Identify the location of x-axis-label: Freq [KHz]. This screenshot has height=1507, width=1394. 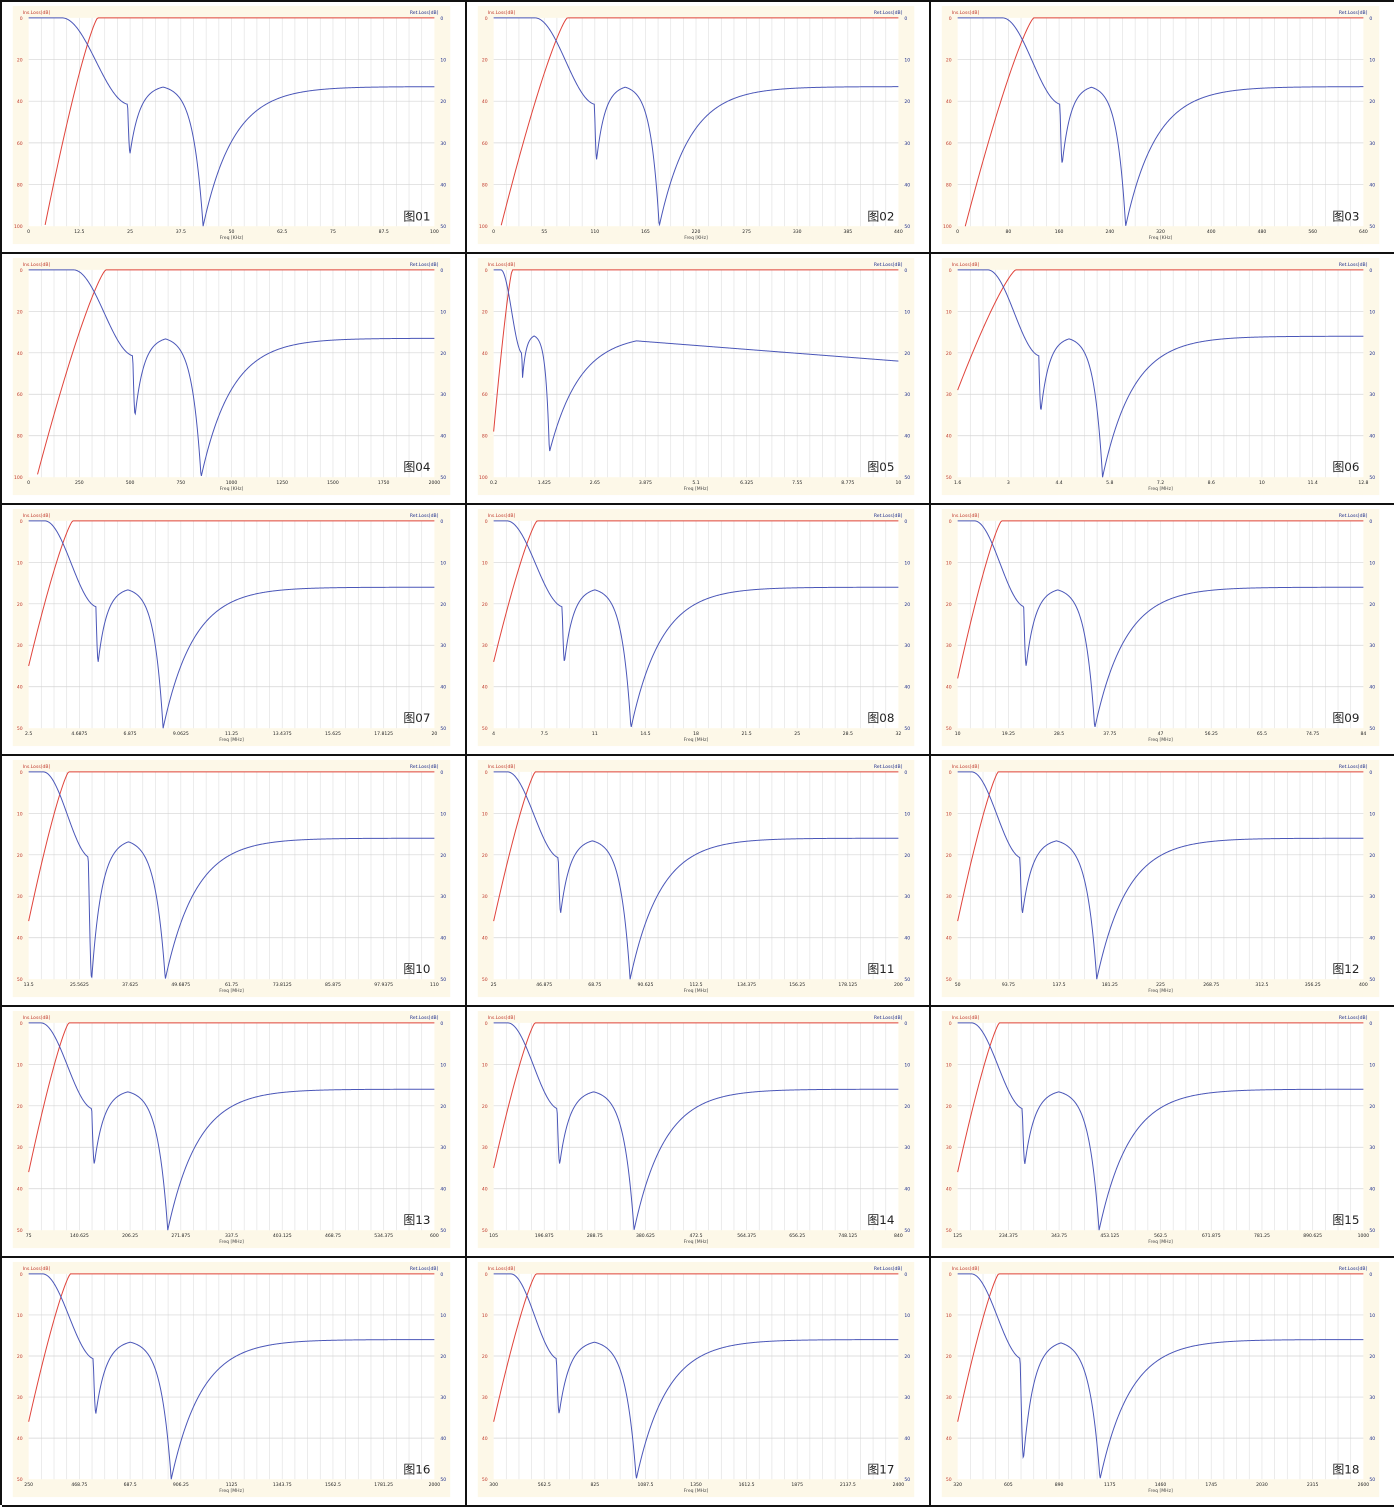
(232, 489).